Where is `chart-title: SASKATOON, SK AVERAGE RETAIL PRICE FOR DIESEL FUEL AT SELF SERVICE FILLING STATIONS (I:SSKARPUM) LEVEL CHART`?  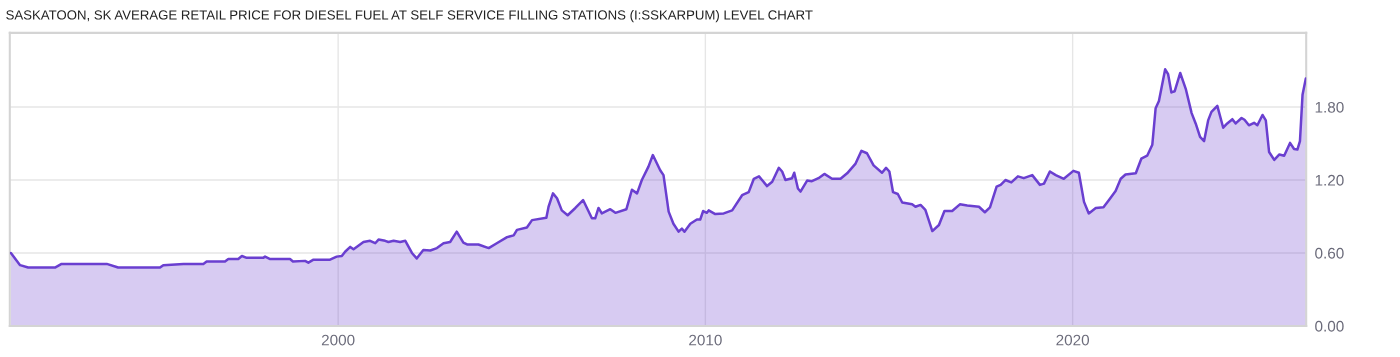
chart-title: SASKATOON, SK AVERAGE RETAIL PRICE FOR DIESEL FUEL AT SELF SERVICE FILLING STATIONS (I:SSKARPUM) LEVEL CHART is located at coordinates (409, 16).